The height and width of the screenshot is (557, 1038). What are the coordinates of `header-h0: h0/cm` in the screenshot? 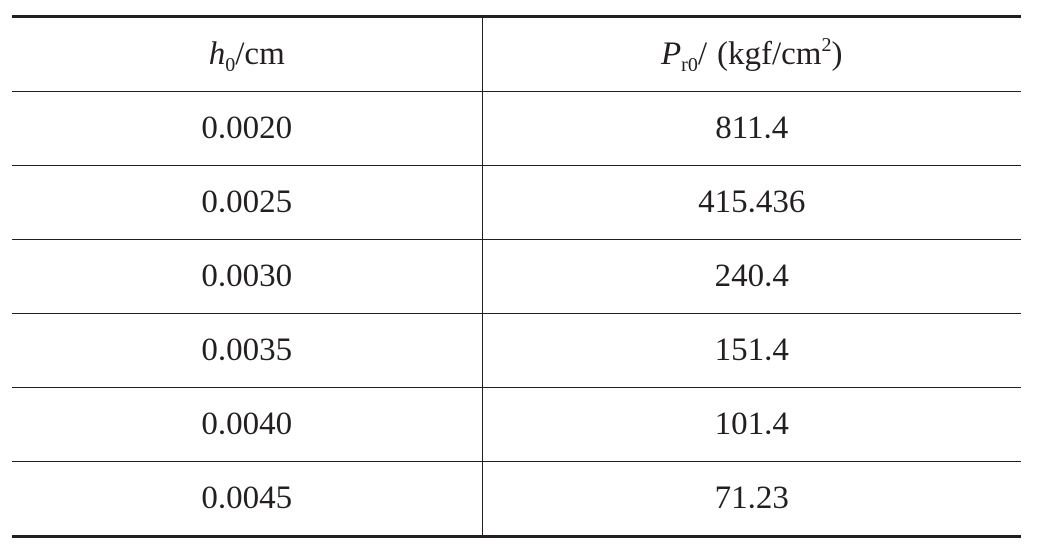 It's located at (247, 54).